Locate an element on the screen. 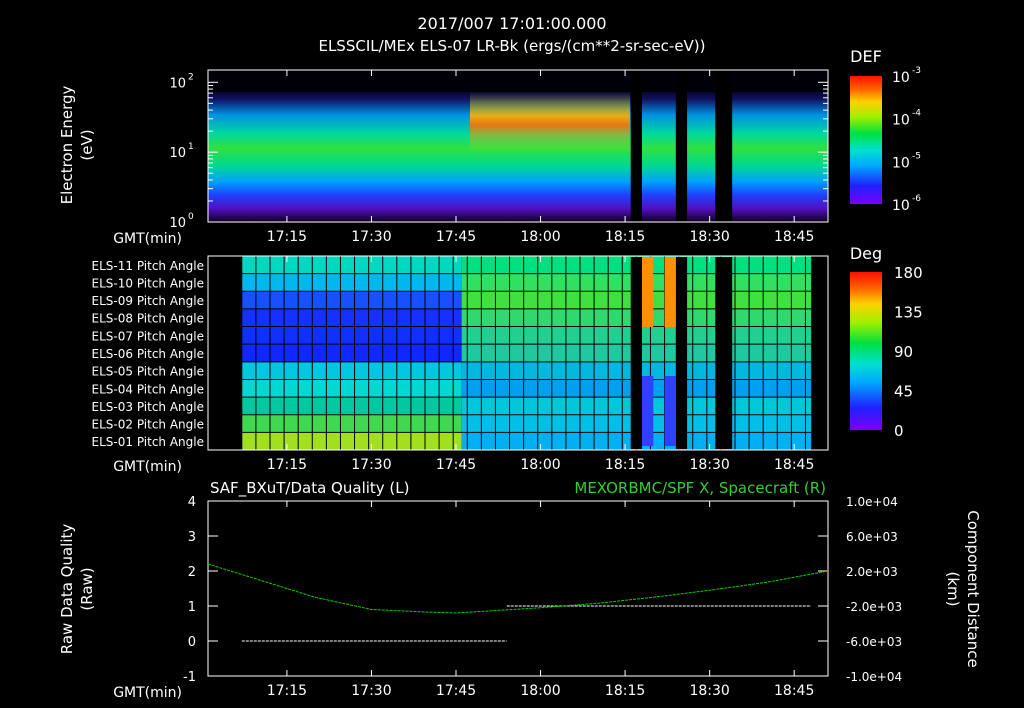 The width and height of the screenshot is (1024, 708). right-tick-label: 6.0e+03 is located at coordinates (872, 537).